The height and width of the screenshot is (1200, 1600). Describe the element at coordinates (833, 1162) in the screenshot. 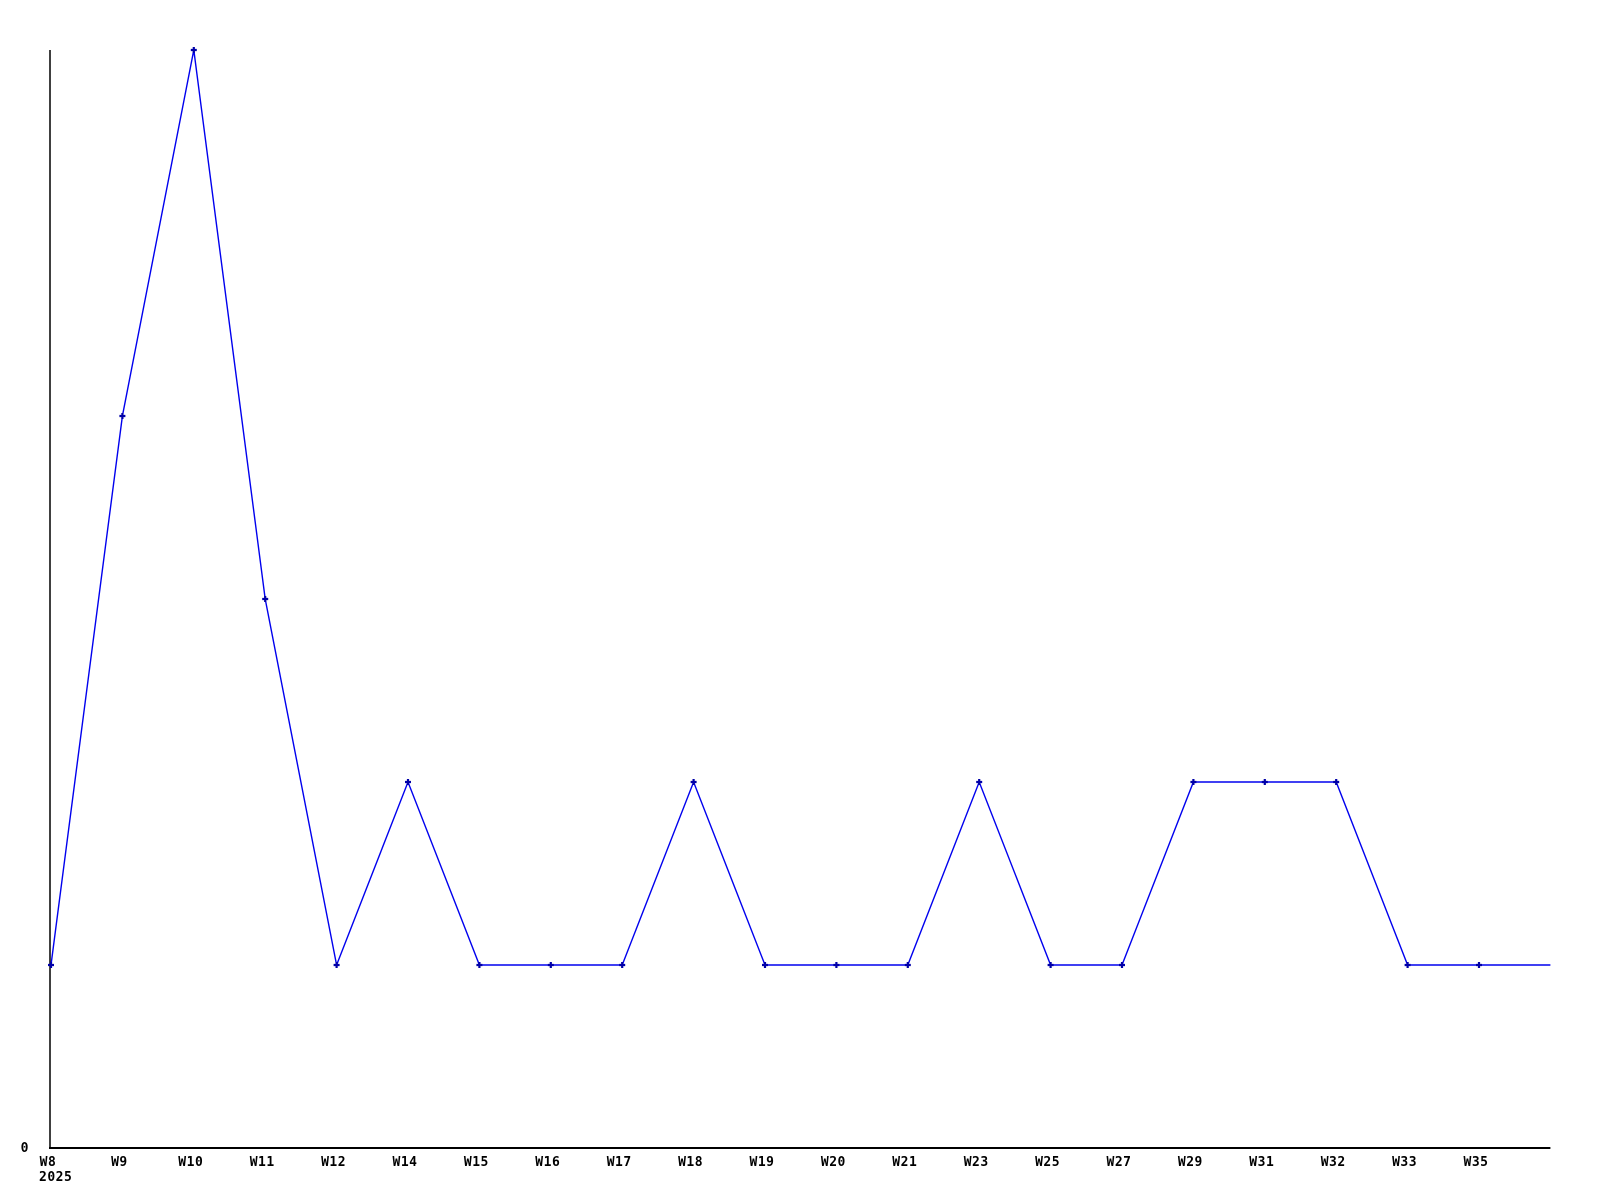

I see `x-tick-label: W20` at that location.